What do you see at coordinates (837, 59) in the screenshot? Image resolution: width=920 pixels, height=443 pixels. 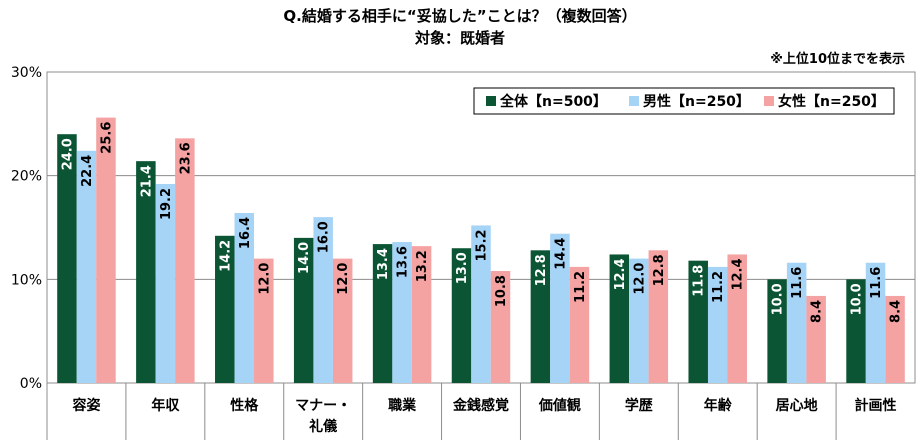 I see `chart-note: ※上位10位までを表示` at bounding box center [837, 59].